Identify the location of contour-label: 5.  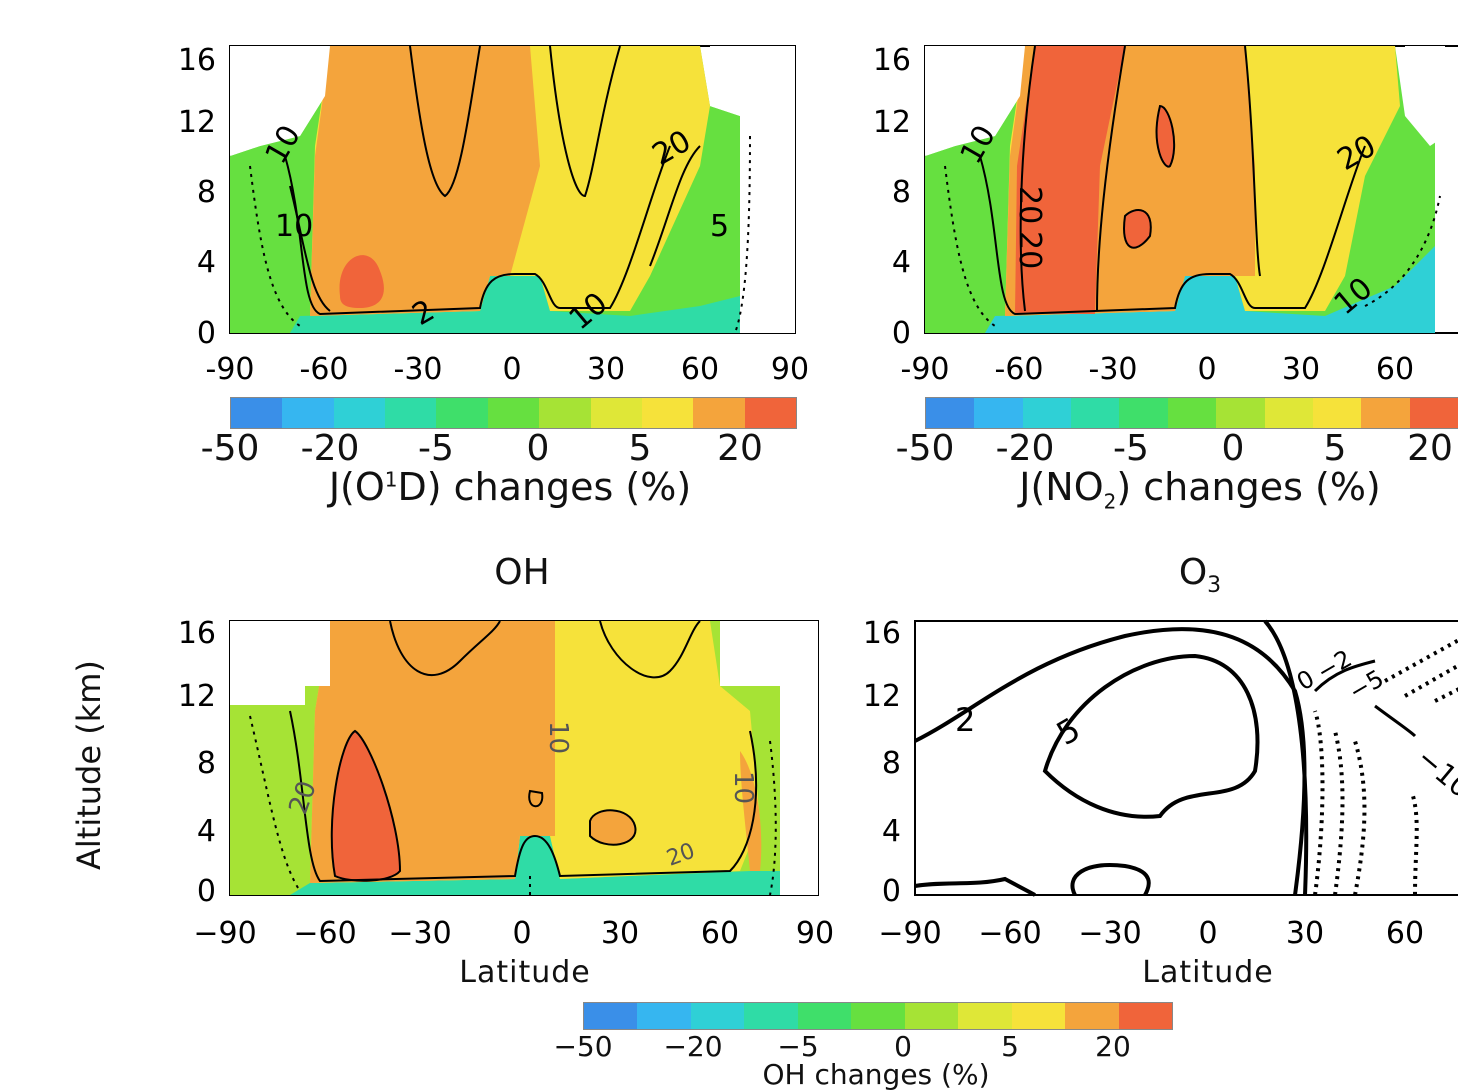
(719, 226).